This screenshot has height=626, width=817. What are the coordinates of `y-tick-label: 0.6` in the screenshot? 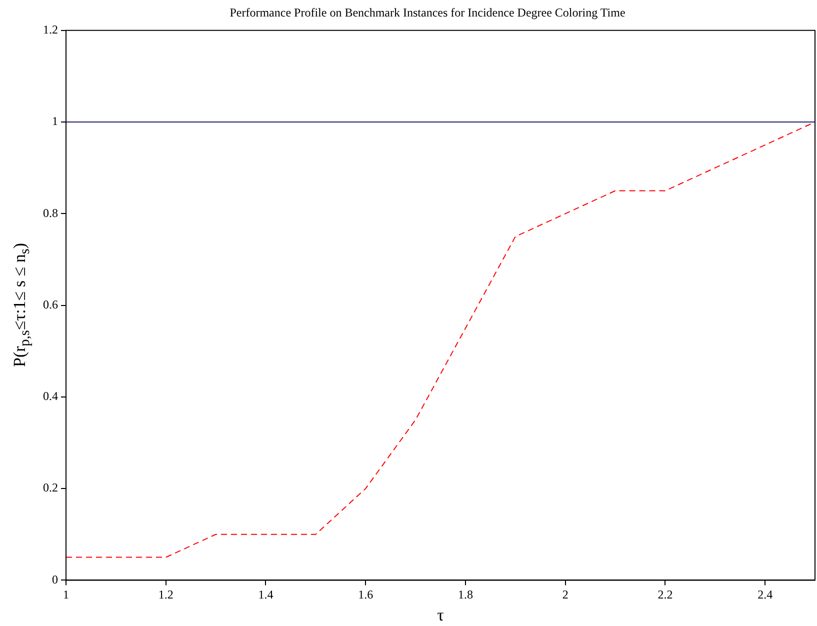 It's located at (50, 304).